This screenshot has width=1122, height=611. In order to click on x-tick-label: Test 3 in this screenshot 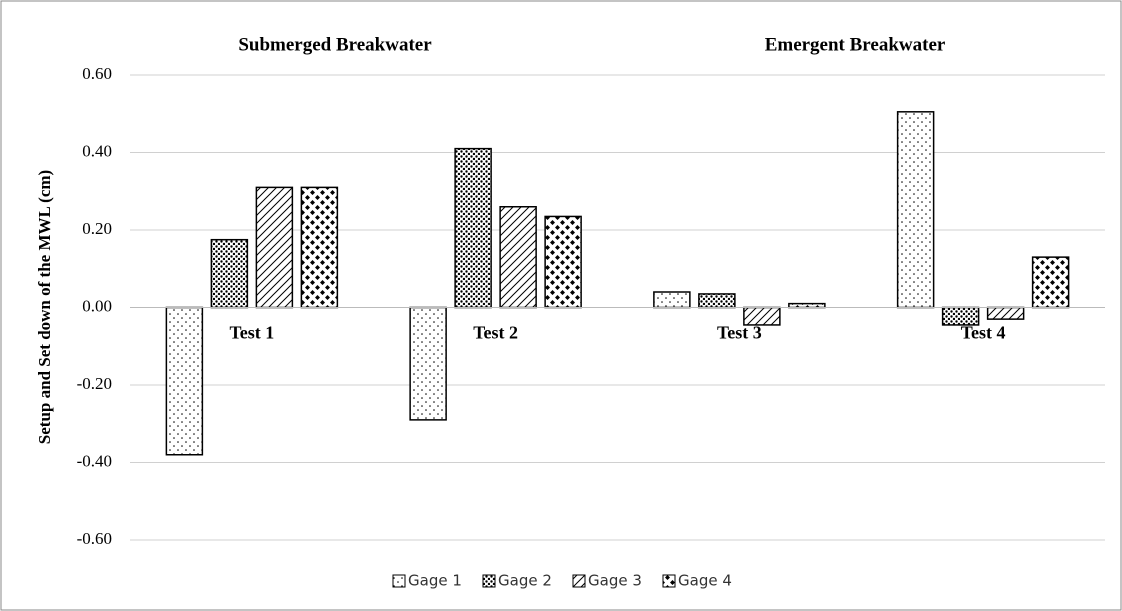, I will do `click(739, 333)`.